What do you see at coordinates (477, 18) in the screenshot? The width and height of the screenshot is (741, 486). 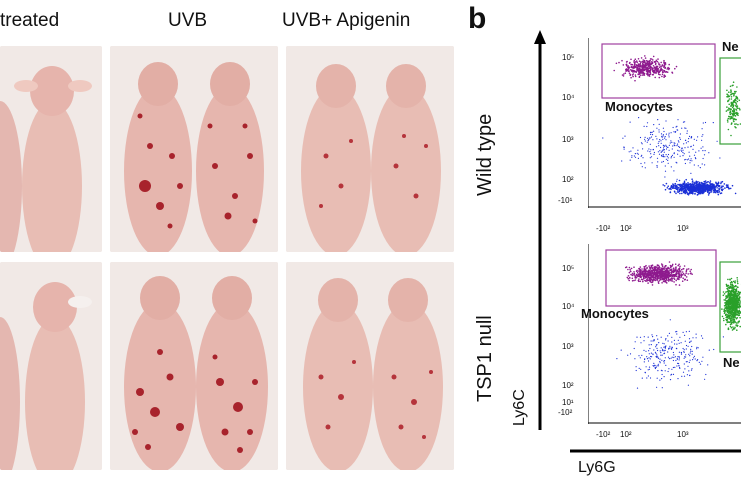 I see `panel-letter-b: b` at bounding box center [477, 18].